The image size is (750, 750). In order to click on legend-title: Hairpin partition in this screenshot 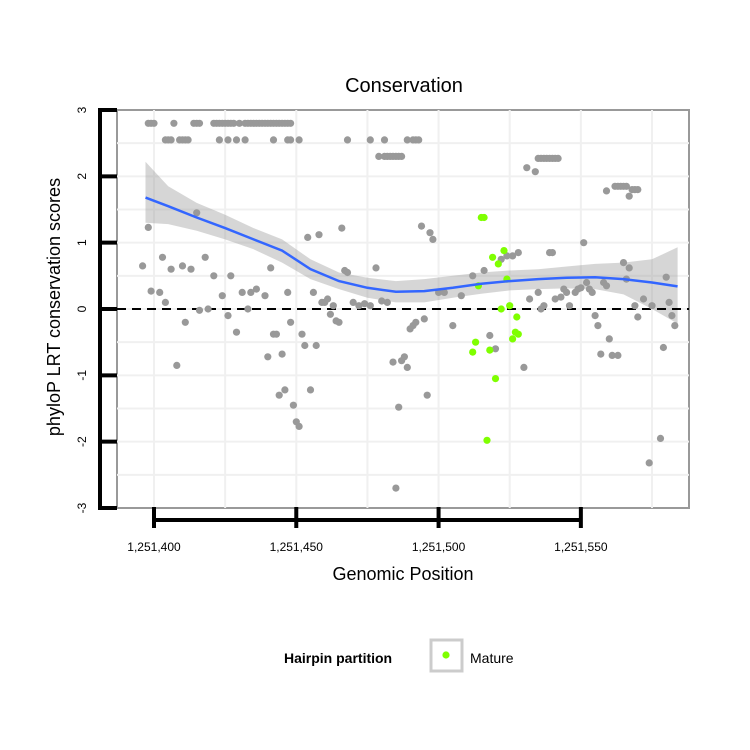, I will do `click(338, 658)`.